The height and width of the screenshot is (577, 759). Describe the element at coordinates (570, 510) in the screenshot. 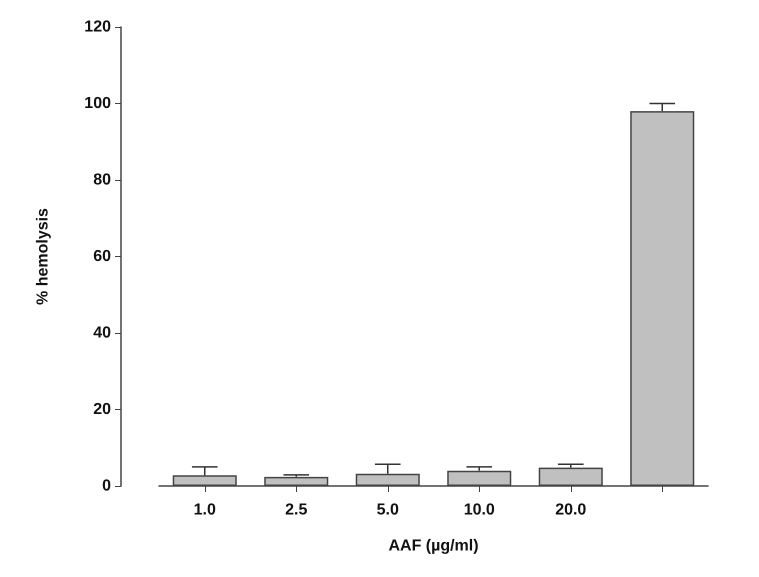

I see `x-tick-label: 20.0` at that location.